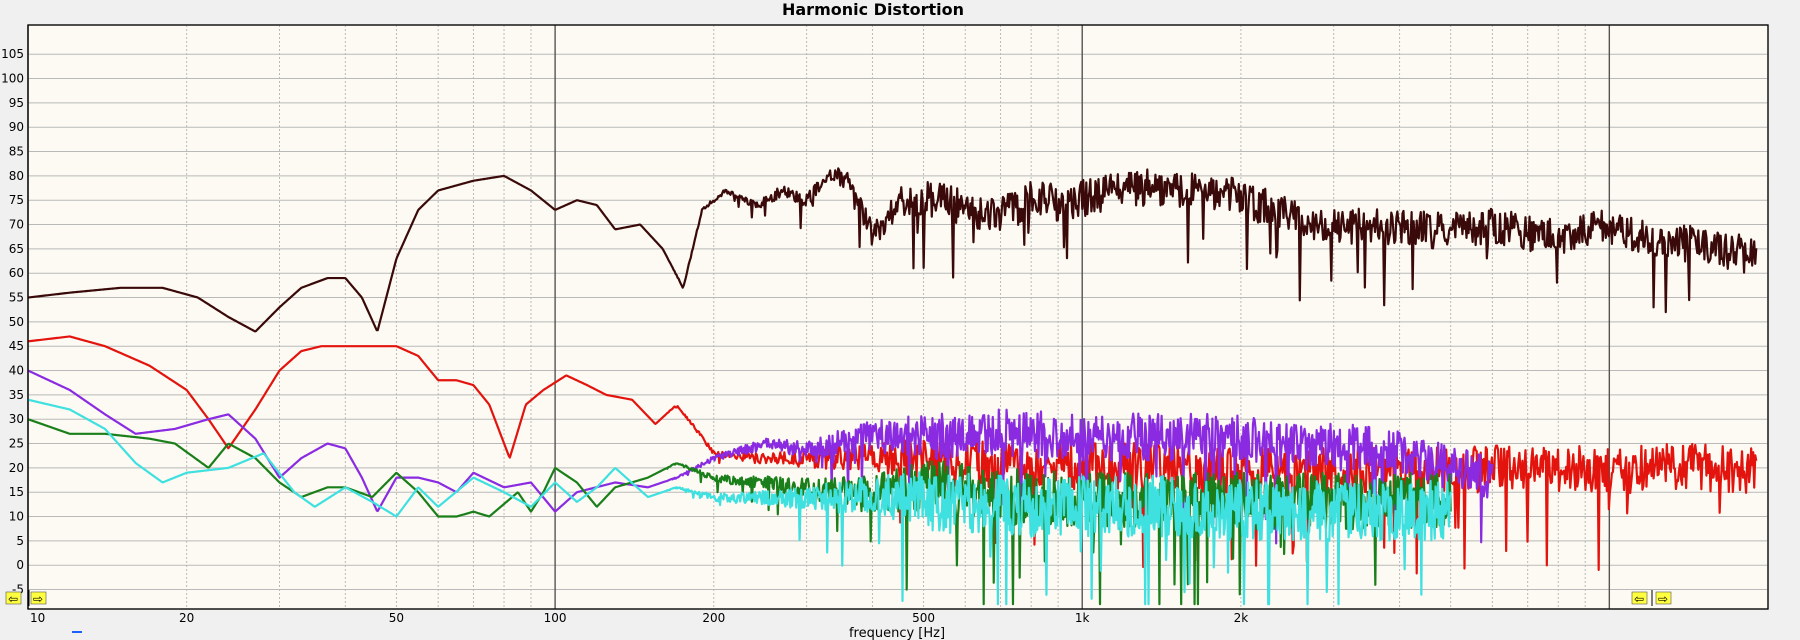  What do you see at coordinates (16, 492) in the screenshot?
I see `y-tick-label: 15` at bounding box center [16, 492].